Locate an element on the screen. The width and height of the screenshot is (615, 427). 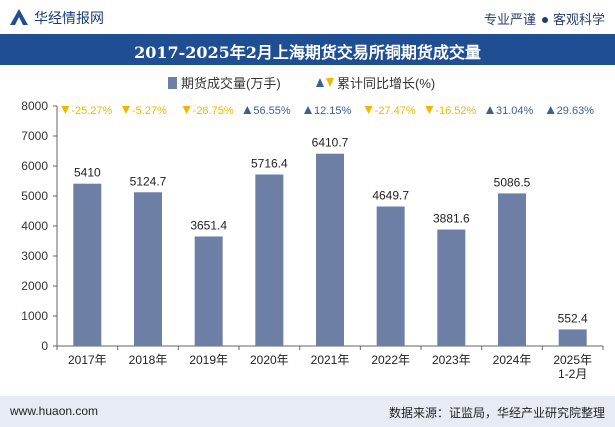
tagline-left: 专业严谨 is located at coordinates (509, 19).